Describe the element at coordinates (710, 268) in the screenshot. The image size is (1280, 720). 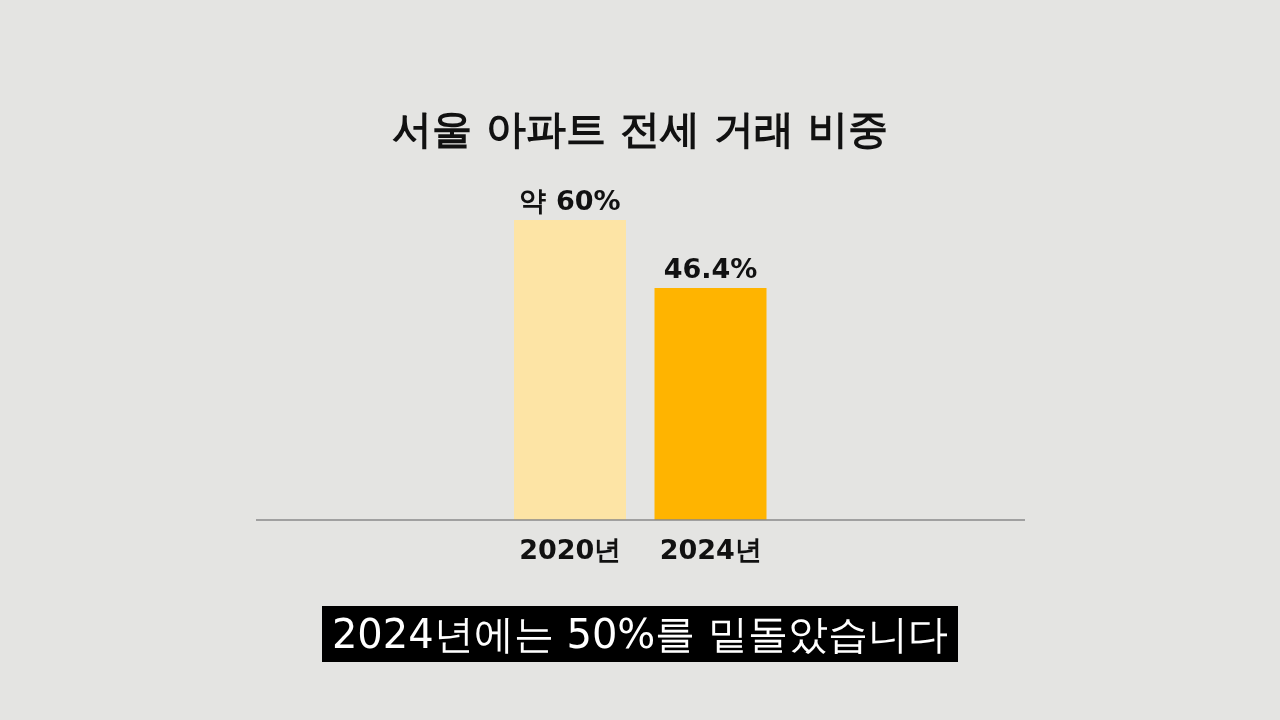
I see `data-label: 46.4%` at that location.